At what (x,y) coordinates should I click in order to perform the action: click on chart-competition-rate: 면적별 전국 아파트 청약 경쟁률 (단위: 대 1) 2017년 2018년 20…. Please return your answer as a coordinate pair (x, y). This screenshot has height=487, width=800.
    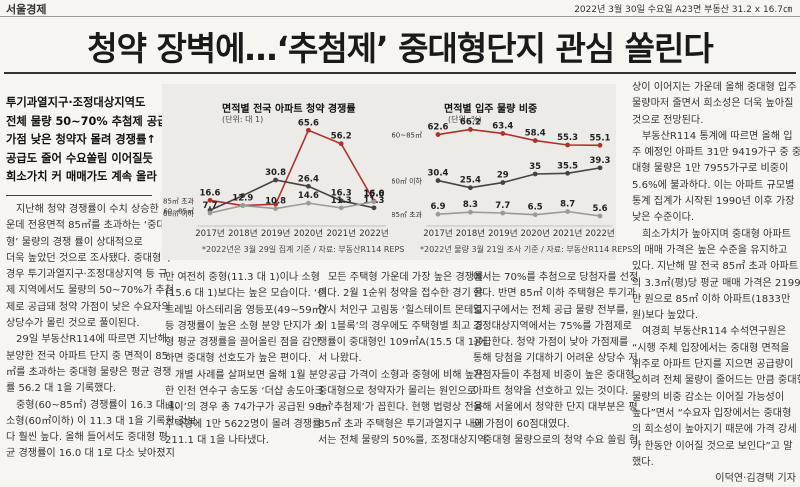
    Looking at the image, I should click on (283, 172).